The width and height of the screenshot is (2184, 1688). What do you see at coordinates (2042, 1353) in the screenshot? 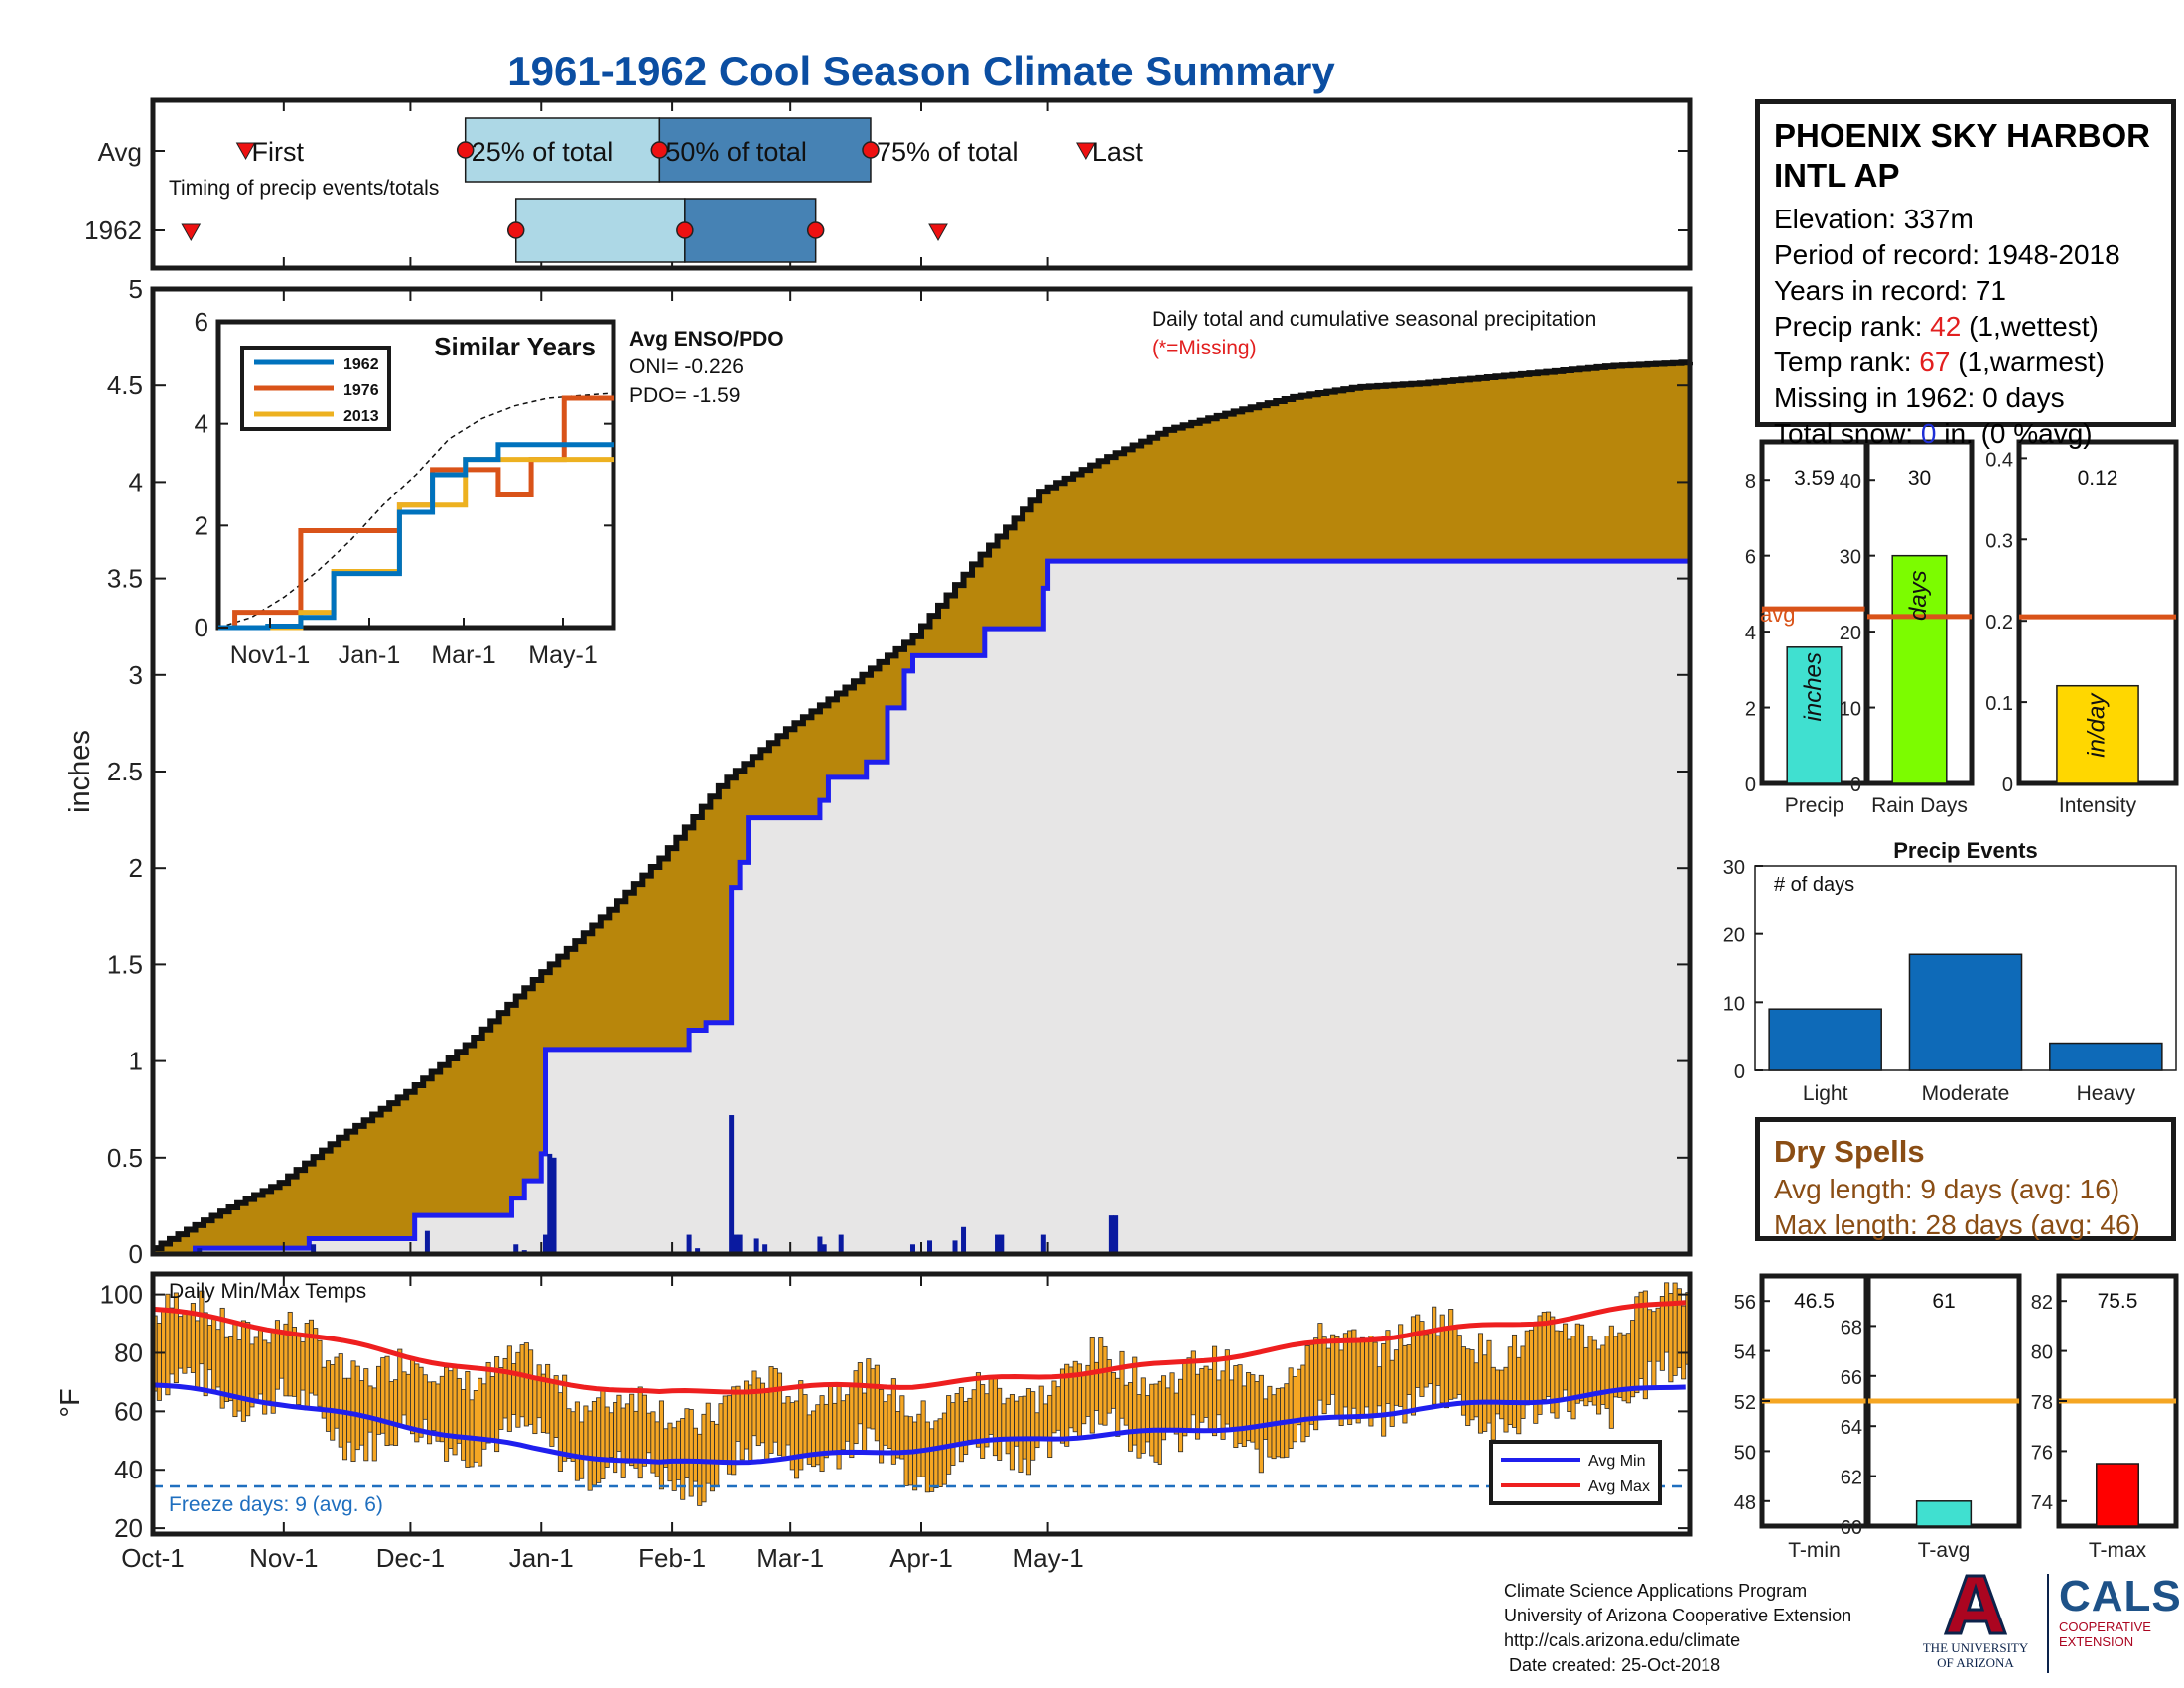
I see `tmax-ytick-label: 80` at bounding box center [2042, 1353].